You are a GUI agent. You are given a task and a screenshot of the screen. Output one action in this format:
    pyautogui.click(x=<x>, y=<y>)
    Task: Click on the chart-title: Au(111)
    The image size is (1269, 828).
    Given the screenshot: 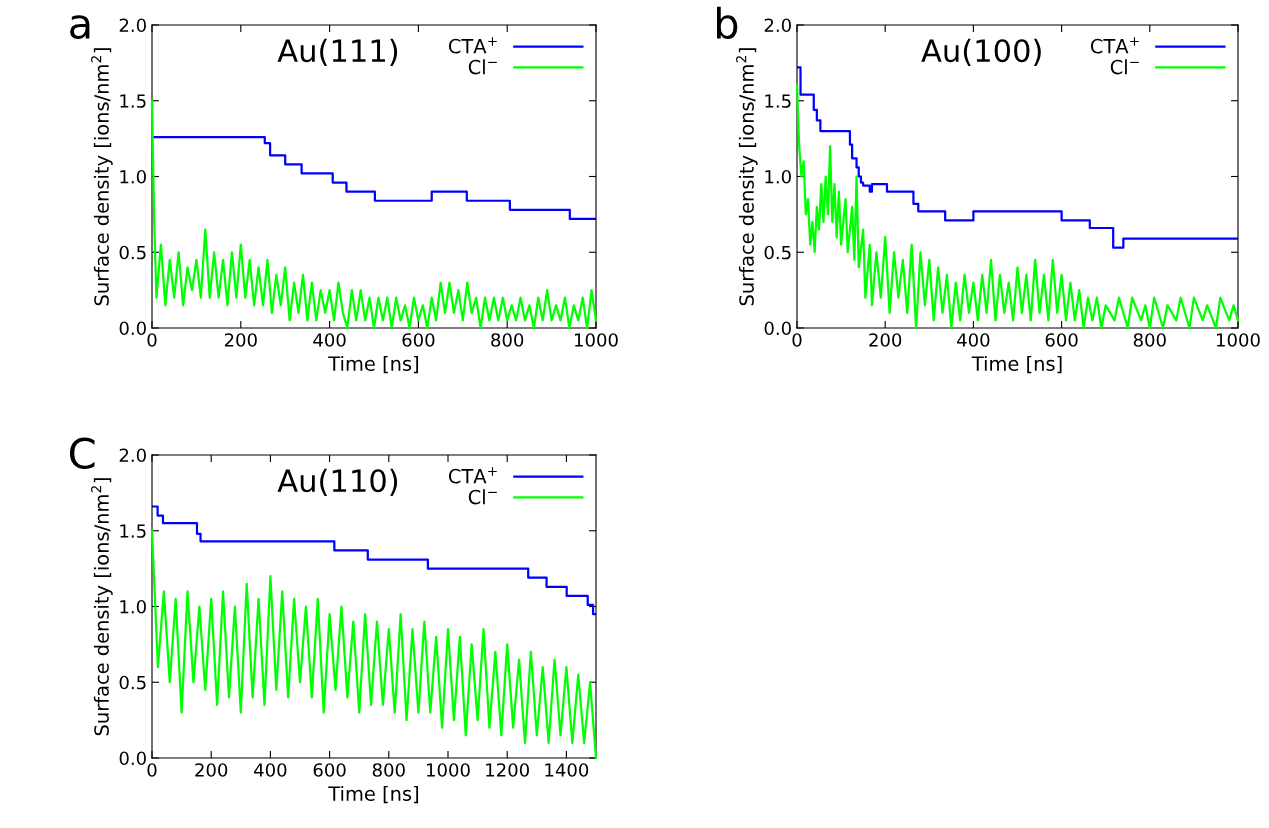 What is the action you would take?
    pyautogui.click(x=337, y=52)
    